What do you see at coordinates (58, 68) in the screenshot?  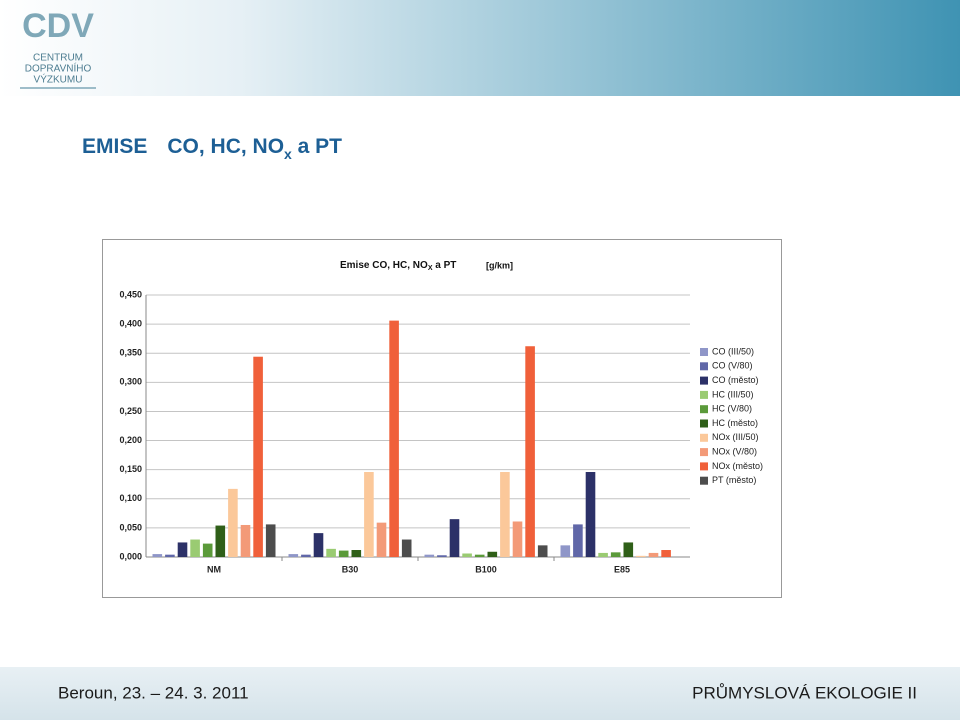 I see `logo-line: DOPRAVNÍHO` at bounding box center [58, 68].